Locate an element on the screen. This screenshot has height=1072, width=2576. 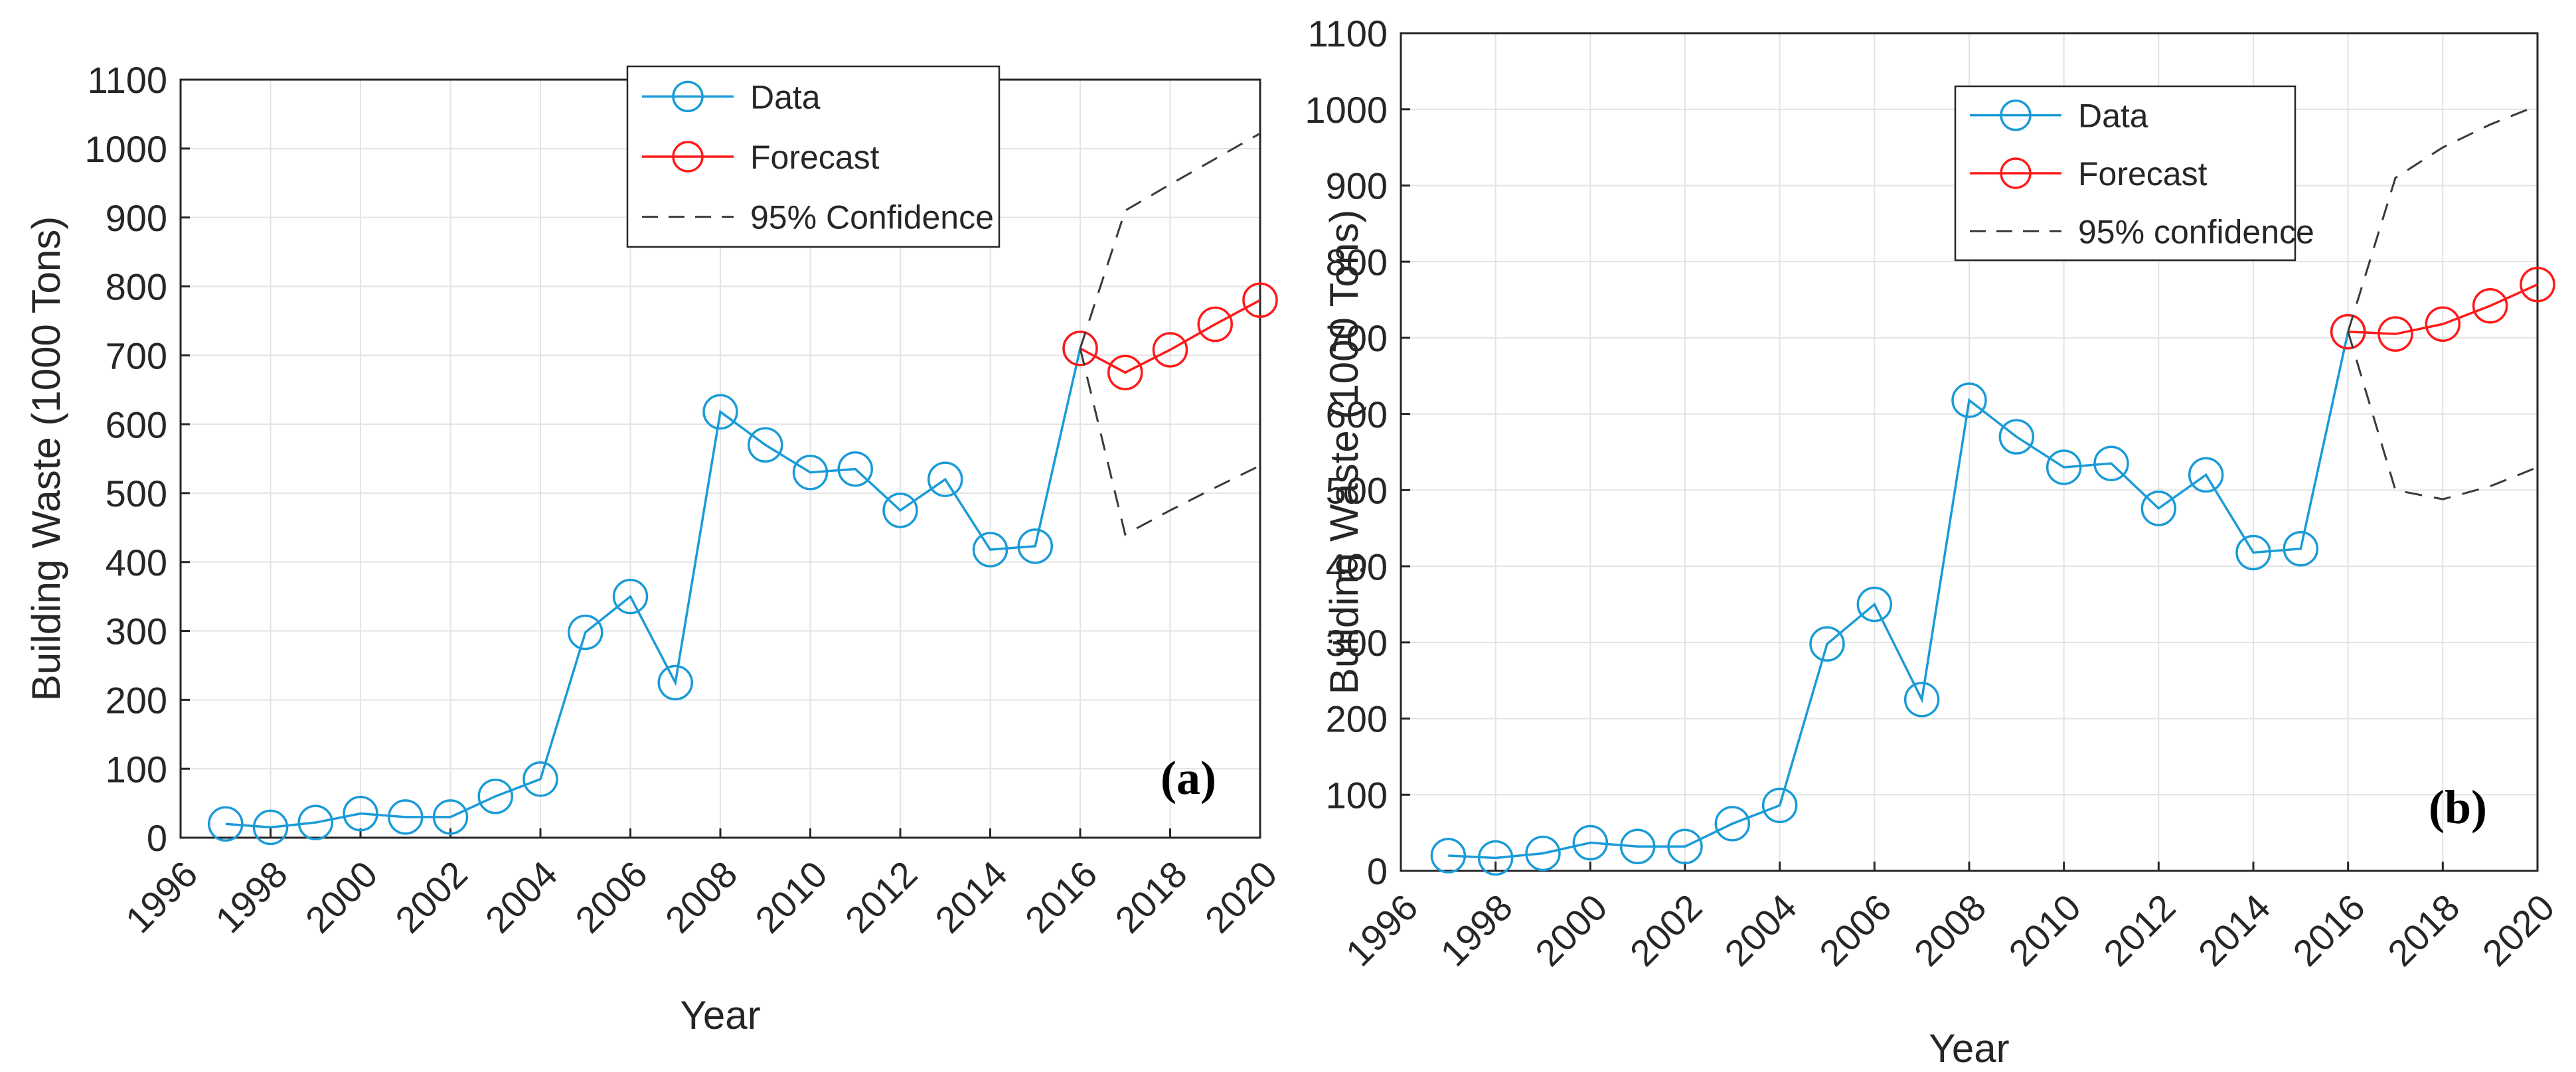
legend-entry-label: 95% confidence is located at coordinates (2196, 231).